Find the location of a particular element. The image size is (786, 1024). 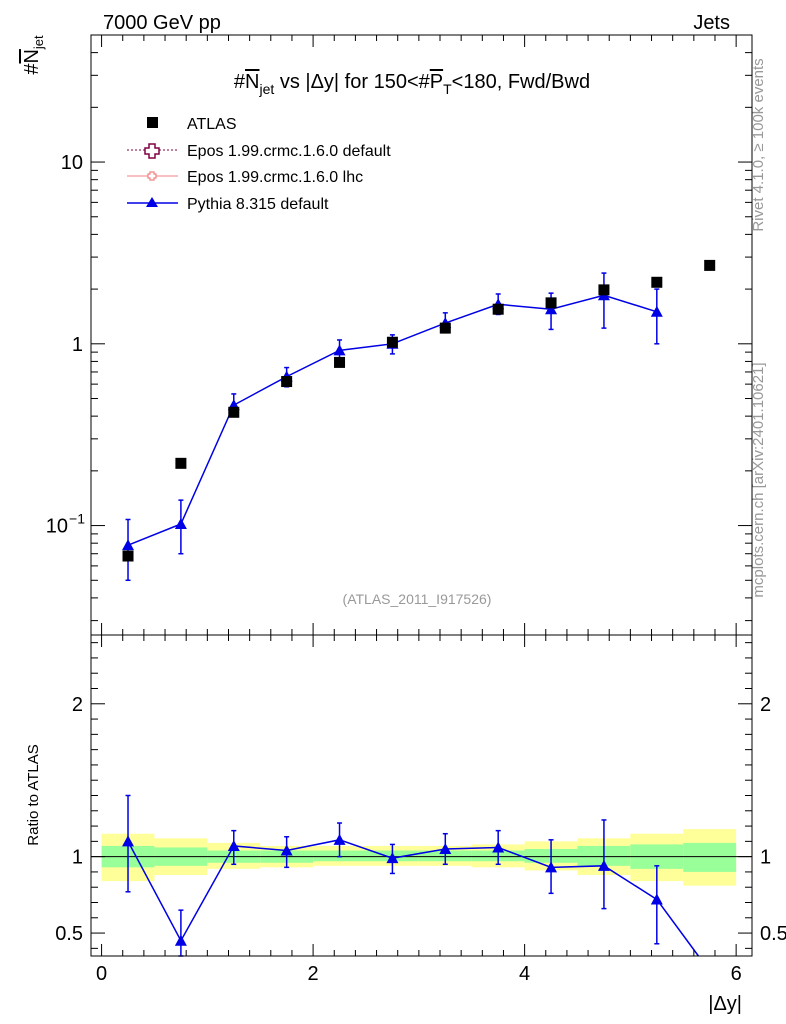

rivet-label: Rivet 4.1.0, ≥ 100k events is located at coordinates (758, 144).